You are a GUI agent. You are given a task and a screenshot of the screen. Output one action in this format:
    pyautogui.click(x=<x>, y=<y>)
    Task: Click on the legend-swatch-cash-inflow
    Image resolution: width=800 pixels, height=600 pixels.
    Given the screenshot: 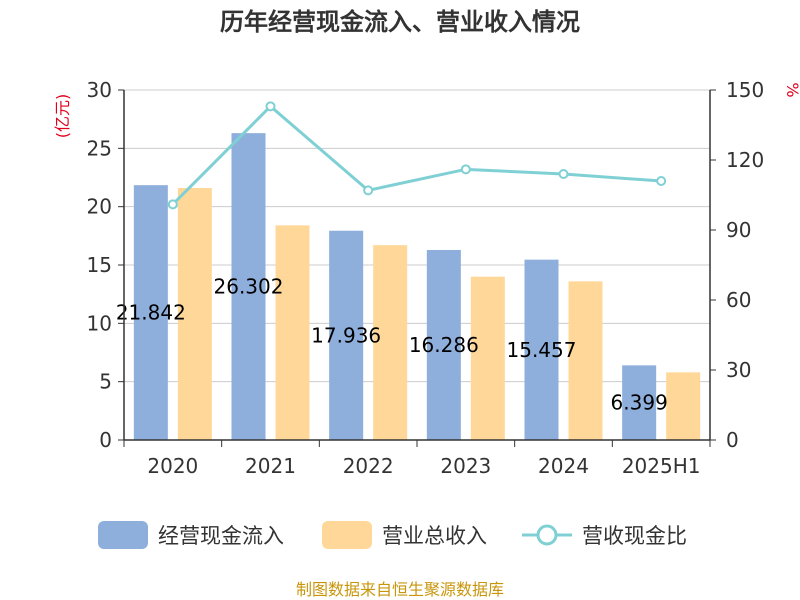 What is the action you would take?
    pyautogui.click(x=123, y=535)
    